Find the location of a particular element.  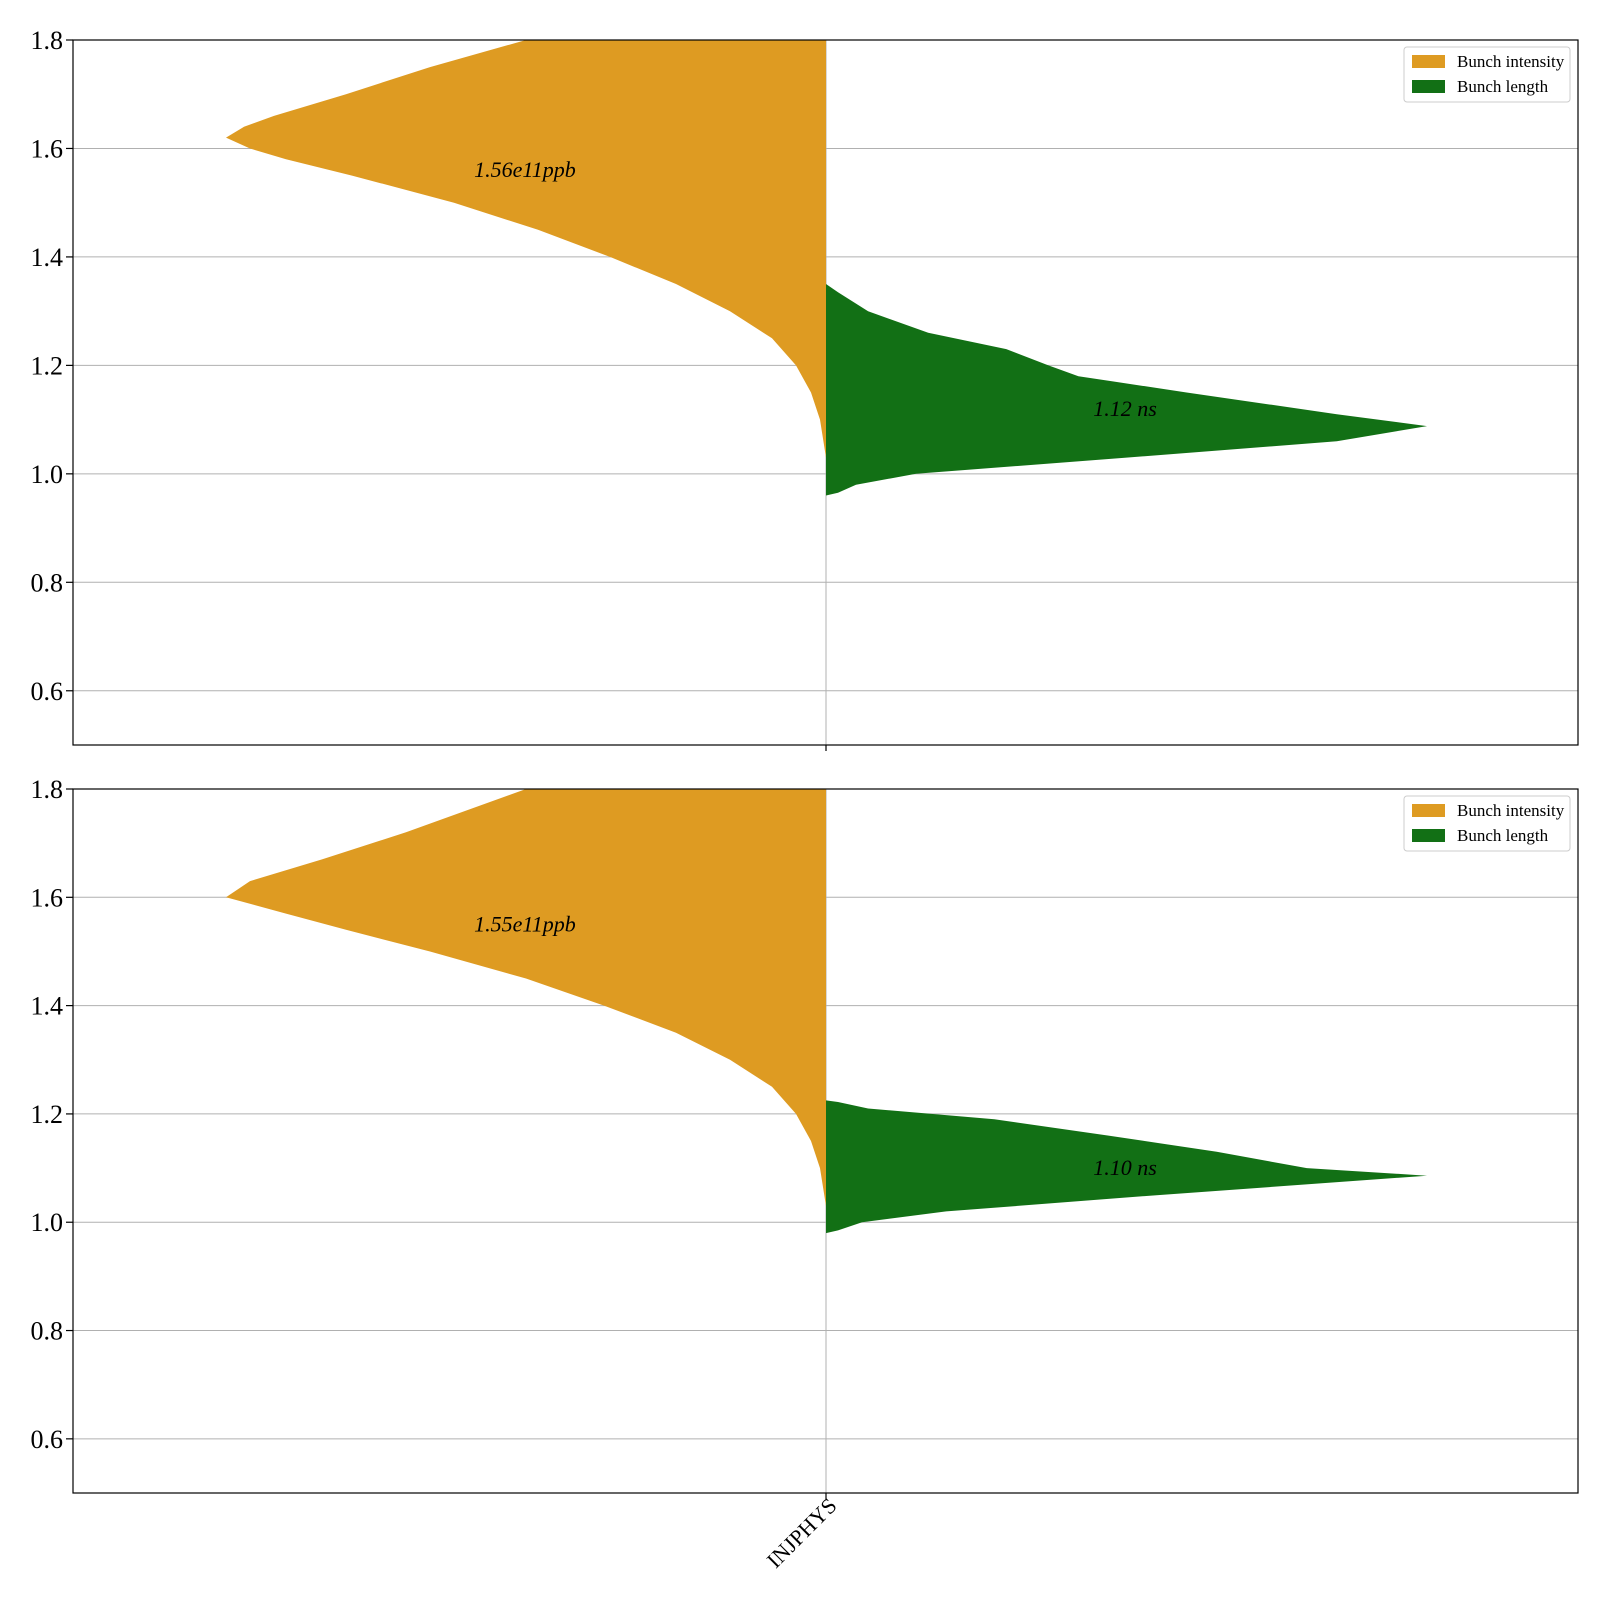

intensity-annotation: 1.55e11ppb is located at coordinates (525, 923).